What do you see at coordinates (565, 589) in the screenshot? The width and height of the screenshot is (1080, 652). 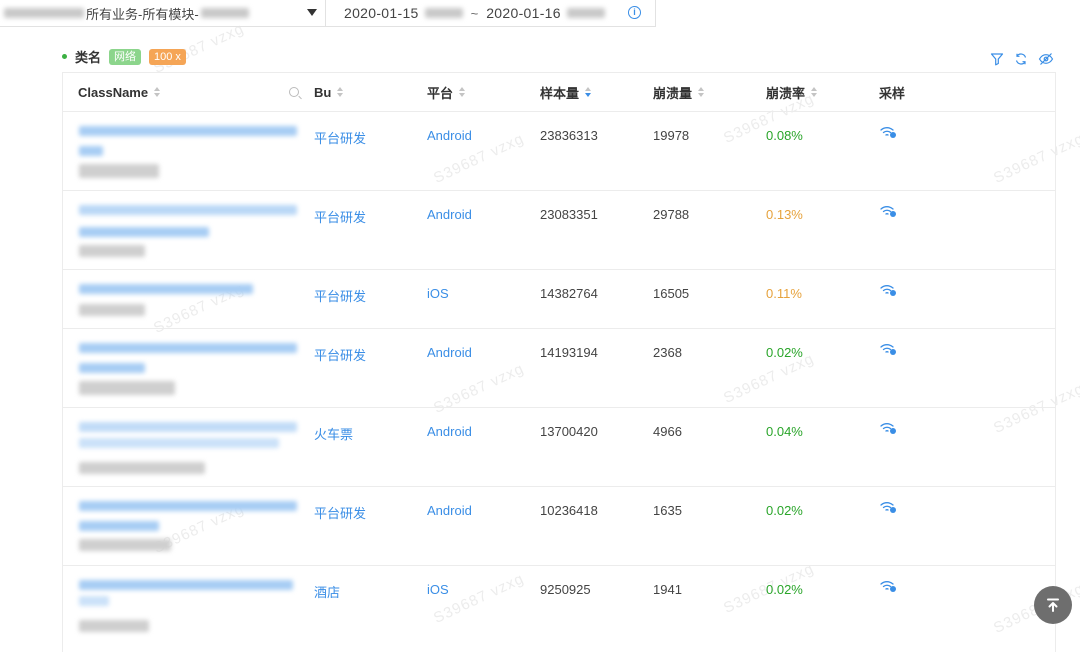 I see `samples-cell: 9250925` at bounding box center [565, 589].